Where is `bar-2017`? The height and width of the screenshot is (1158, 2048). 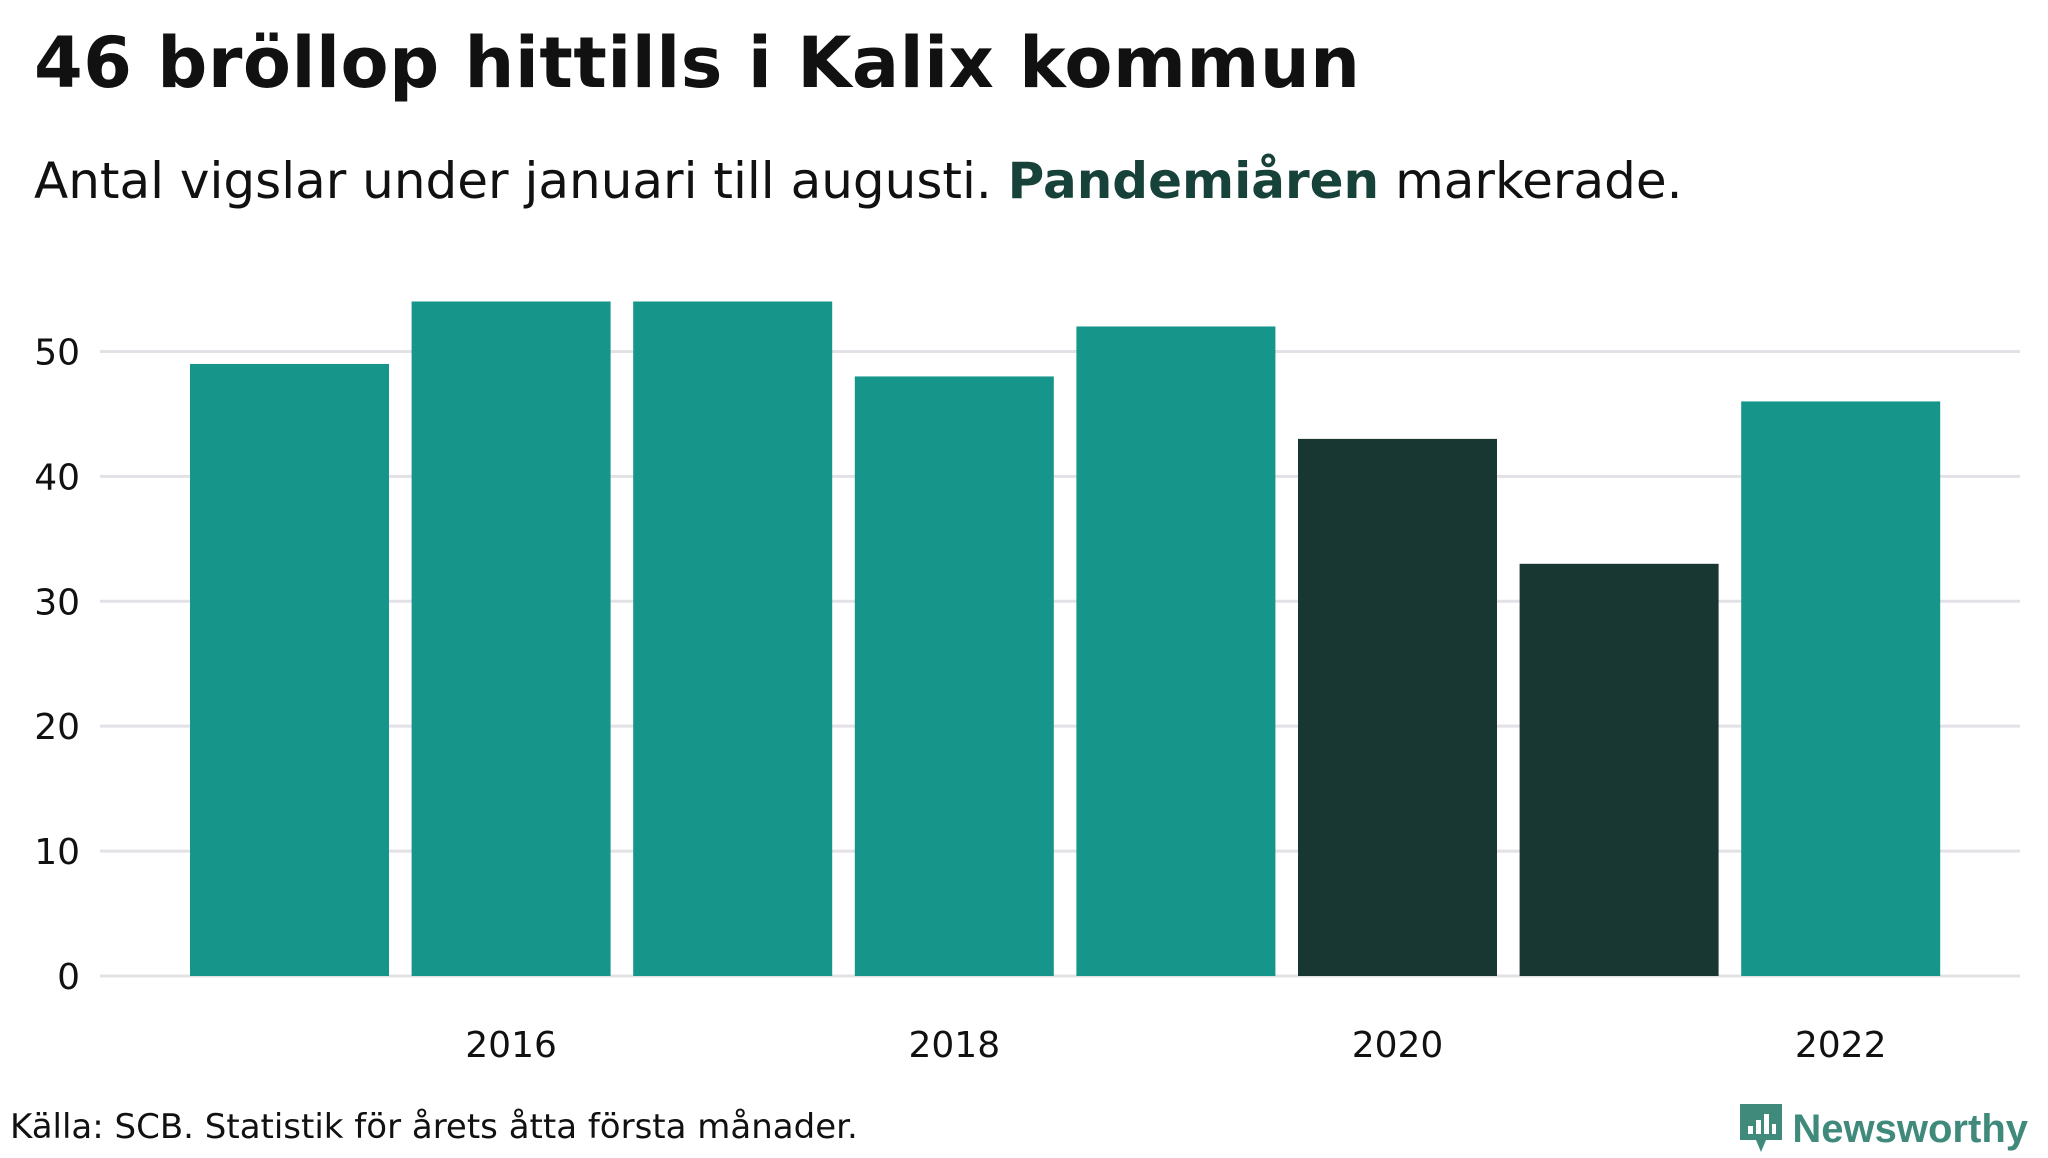 bar-2017 is located at coordinates (733, 638).